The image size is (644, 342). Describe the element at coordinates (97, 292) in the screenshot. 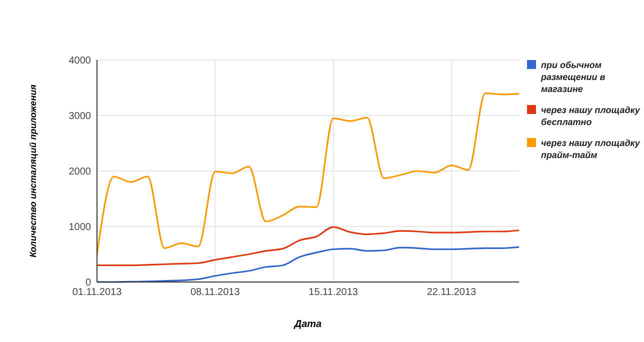

I see `x-tick-label: 01.11.2013` at that location.